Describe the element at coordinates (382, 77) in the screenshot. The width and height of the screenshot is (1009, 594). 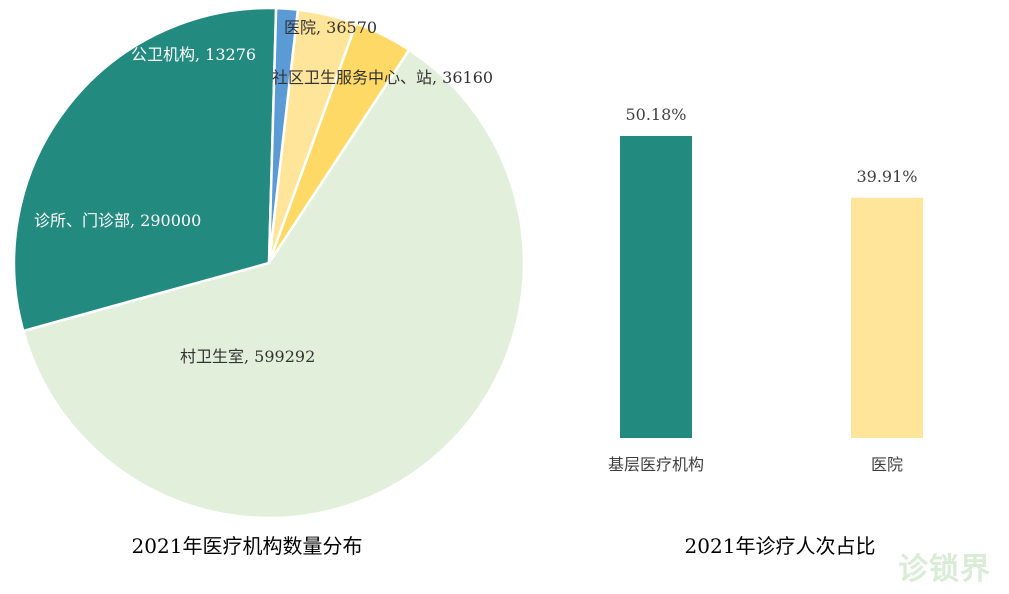
I see `pie-data-label-2: 社区卫生服务中心、站, 36160` at that location.